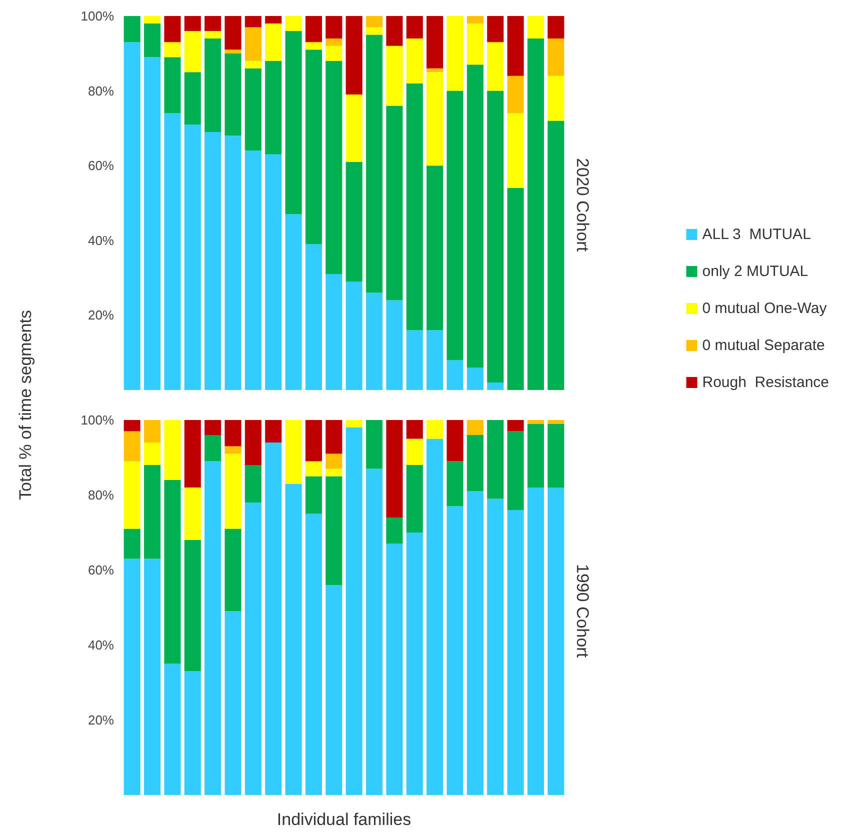 This screenshot has width=856, height=833. What do you see at coordinates (756, 234) in the screenshot?
I see `legend-label: ALL 3 MUTUAL` at bounding box center [756, 234].